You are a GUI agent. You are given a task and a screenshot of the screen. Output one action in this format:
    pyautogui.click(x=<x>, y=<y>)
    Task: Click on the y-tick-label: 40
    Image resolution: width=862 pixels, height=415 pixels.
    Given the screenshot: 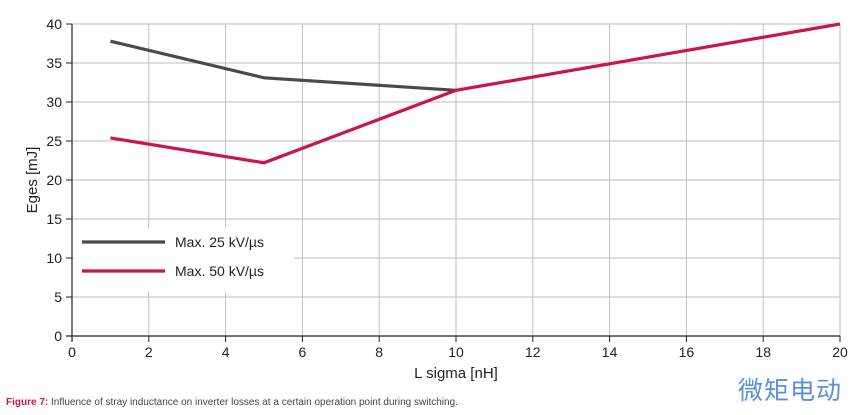 What is the action you would take?
    pyautogui.click(x=54, y=24)
    